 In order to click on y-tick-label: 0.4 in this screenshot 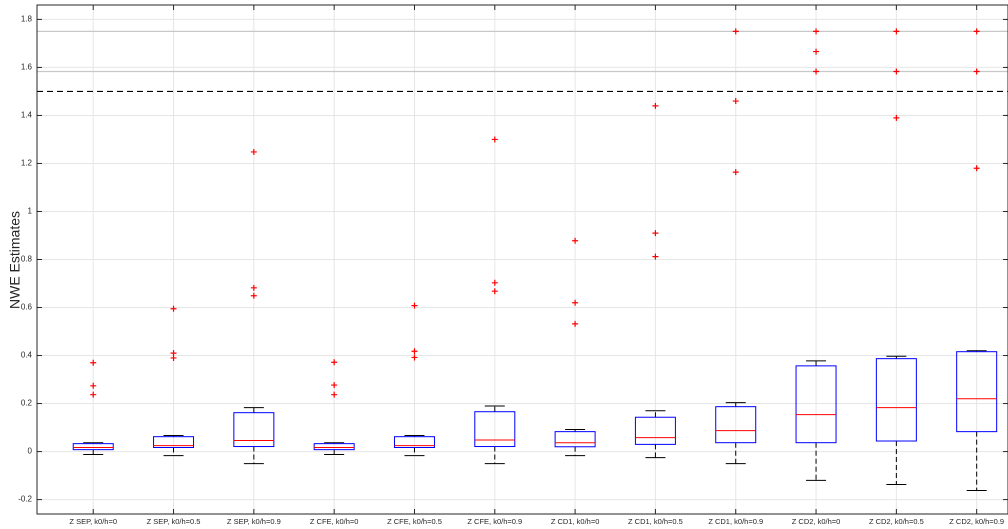, I will do `click(27, 355)`.